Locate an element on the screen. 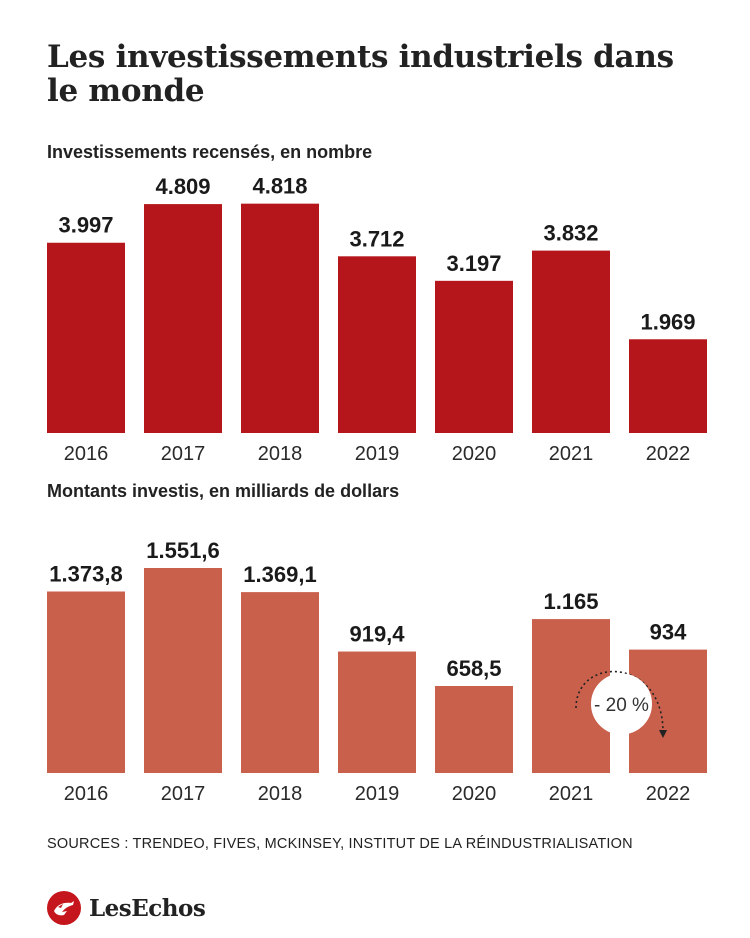 The width and height of the screenshot is (750, 938). les-echos-logo-icon is located at coordinates (64, 908).